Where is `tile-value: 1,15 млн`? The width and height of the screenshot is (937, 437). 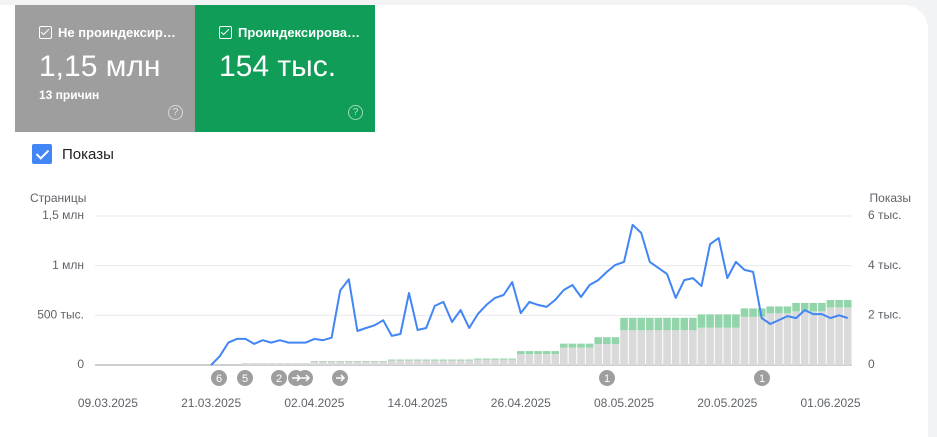 tile-value: 1,15 млн is located at coordinates (100, 66).